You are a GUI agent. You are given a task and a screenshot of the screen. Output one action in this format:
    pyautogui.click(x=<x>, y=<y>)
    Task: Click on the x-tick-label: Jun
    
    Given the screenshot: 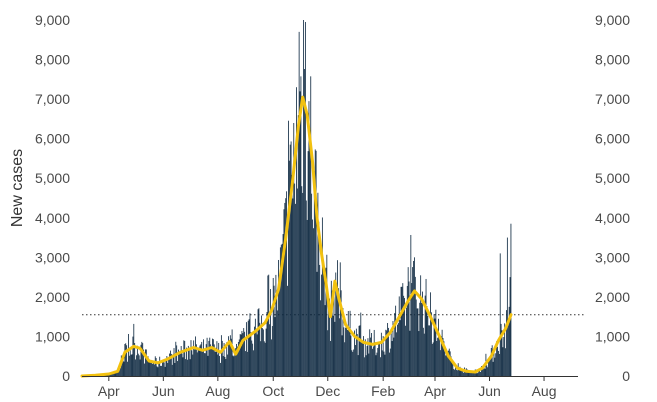 What is the action you would take?
    pyautogui.click(x=489, y=391)
    